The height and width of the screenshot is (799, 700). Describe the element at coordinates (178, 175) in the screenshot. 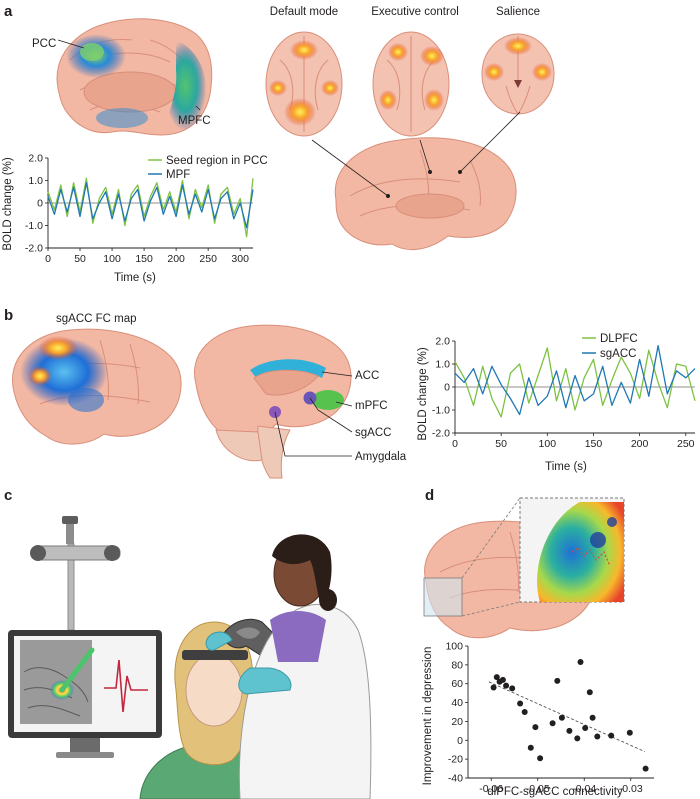

I see `chart-a-legend-label-1: MPF` at that location.